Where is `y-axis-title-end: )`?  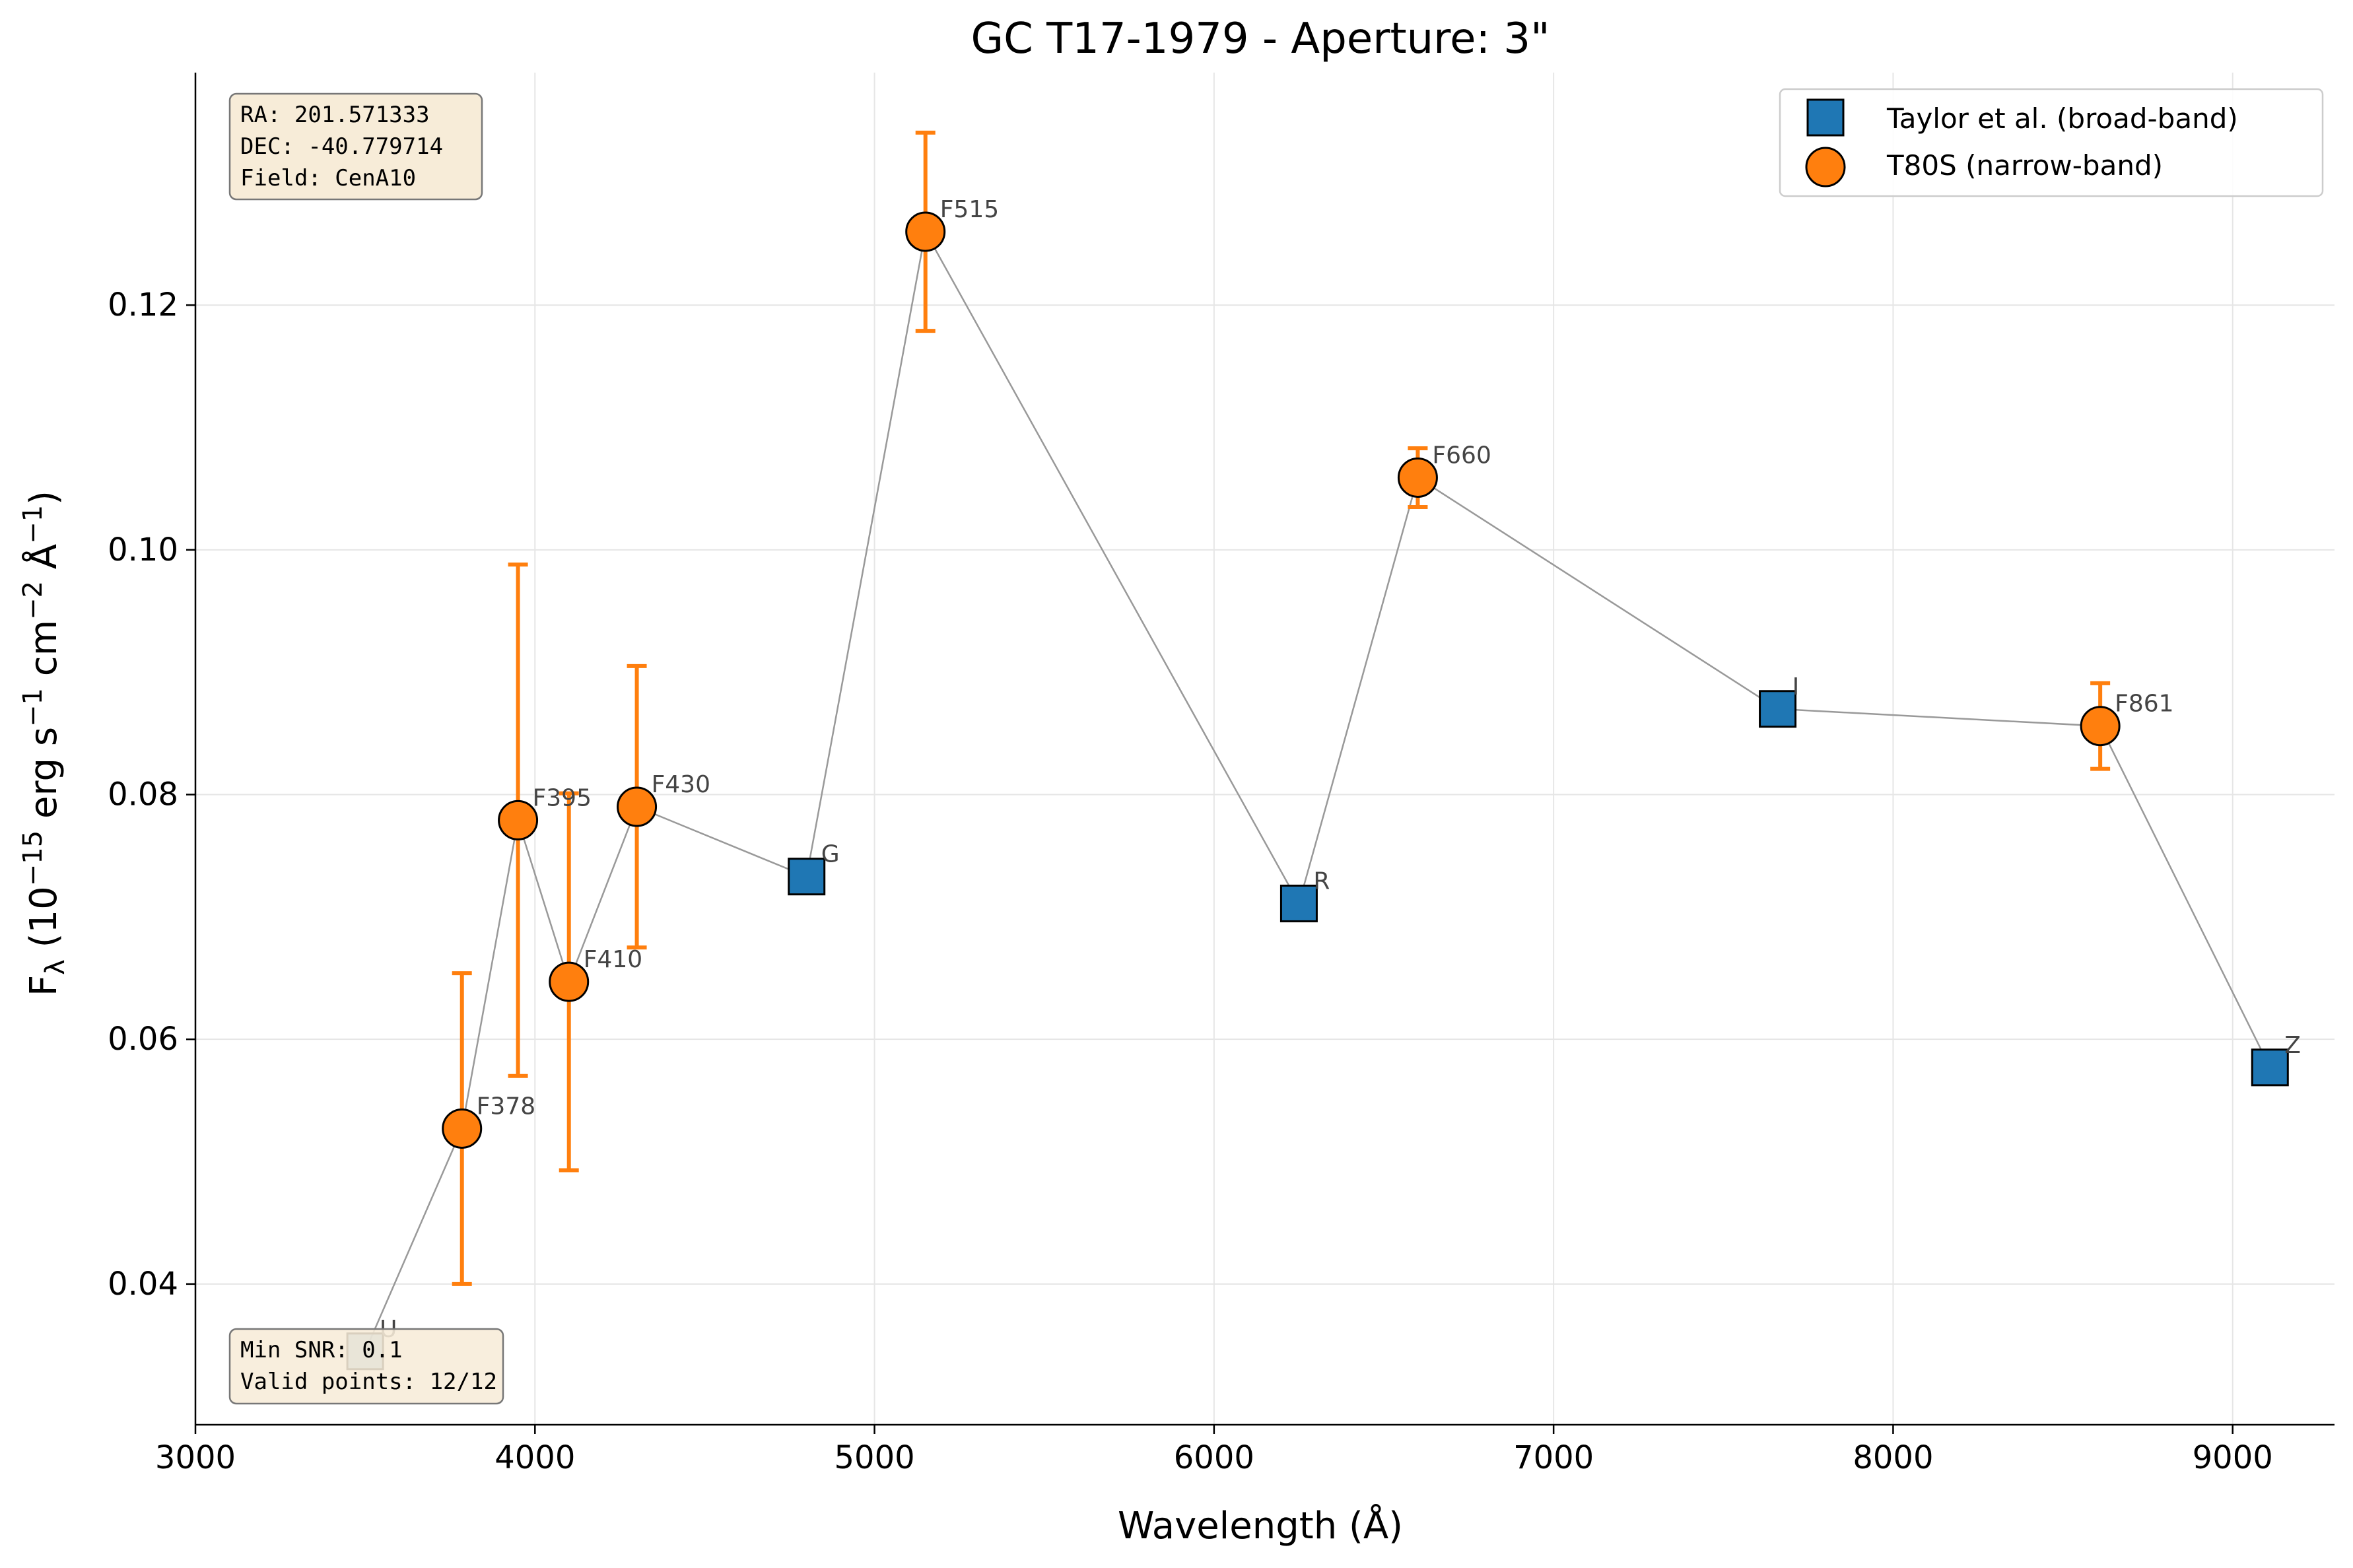 y-axis-title-end: ) is located at coordinates (43, 498).